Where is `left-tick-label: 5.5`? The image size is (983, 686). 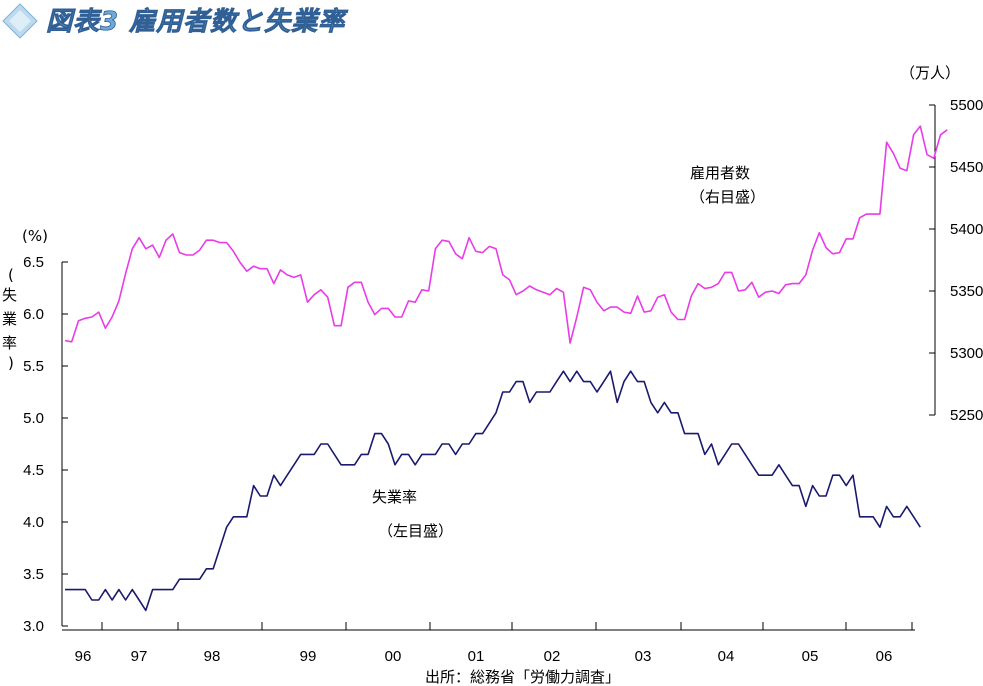 left-tick-label: 5.5 is located at coordinates (33, 366).